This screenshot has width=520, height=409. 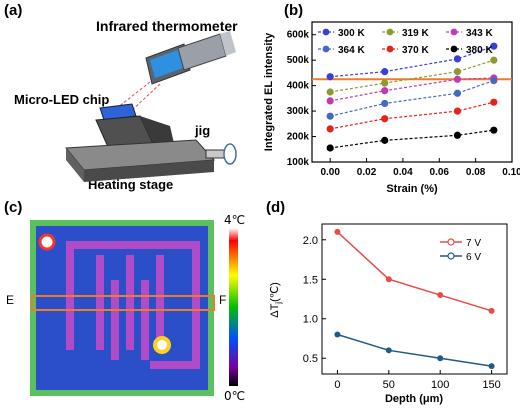 What do you see at coordinates (275, 292) in the screenshot?
I see `y-axis-label-d-unit: (℃)` at bounding box center [275, 292].